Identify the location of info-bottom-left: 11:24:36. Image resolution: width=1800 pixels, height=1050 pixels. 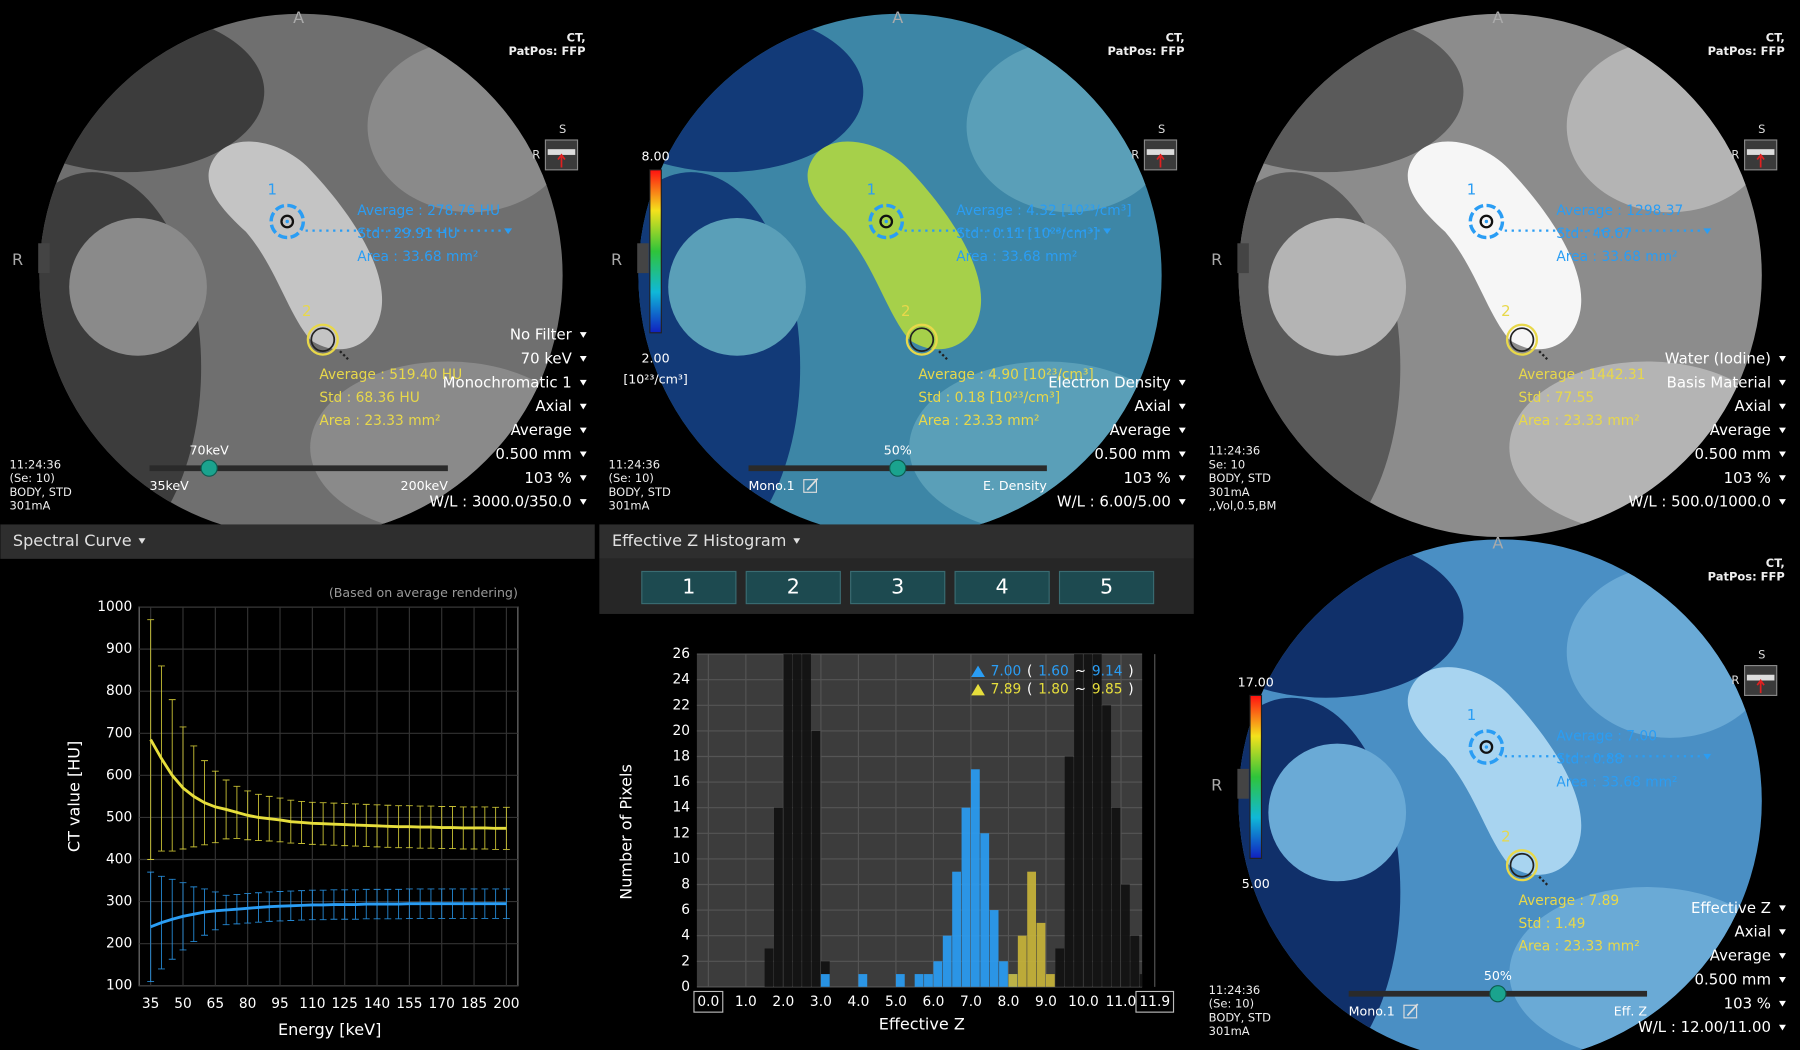
(1235, 990).